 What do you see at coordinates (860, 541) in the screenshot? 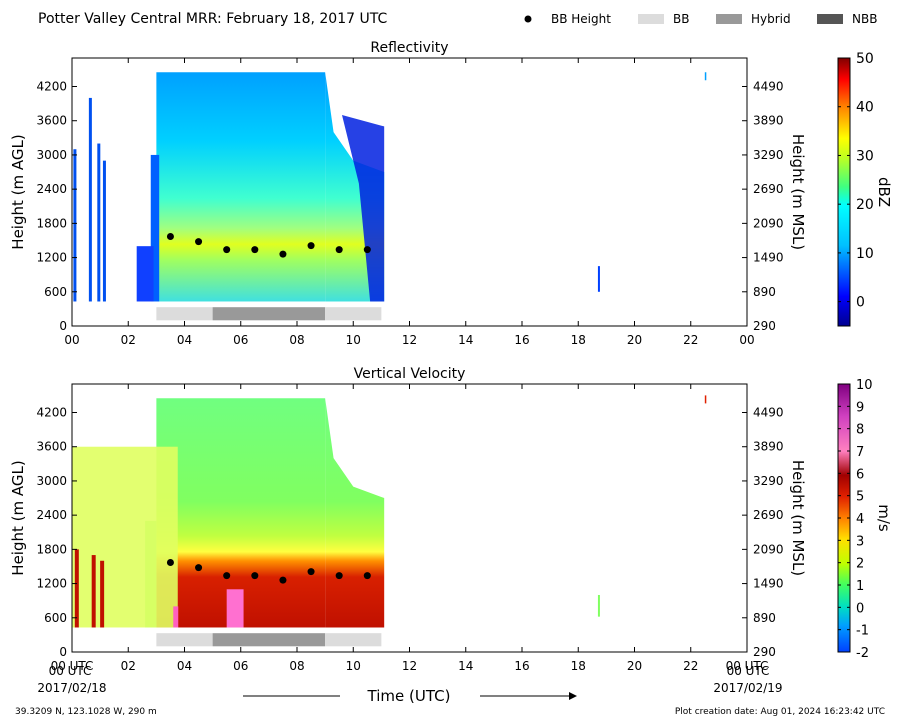
I see `colorbar-tick-label: 3` at bounding box center [860, 541].